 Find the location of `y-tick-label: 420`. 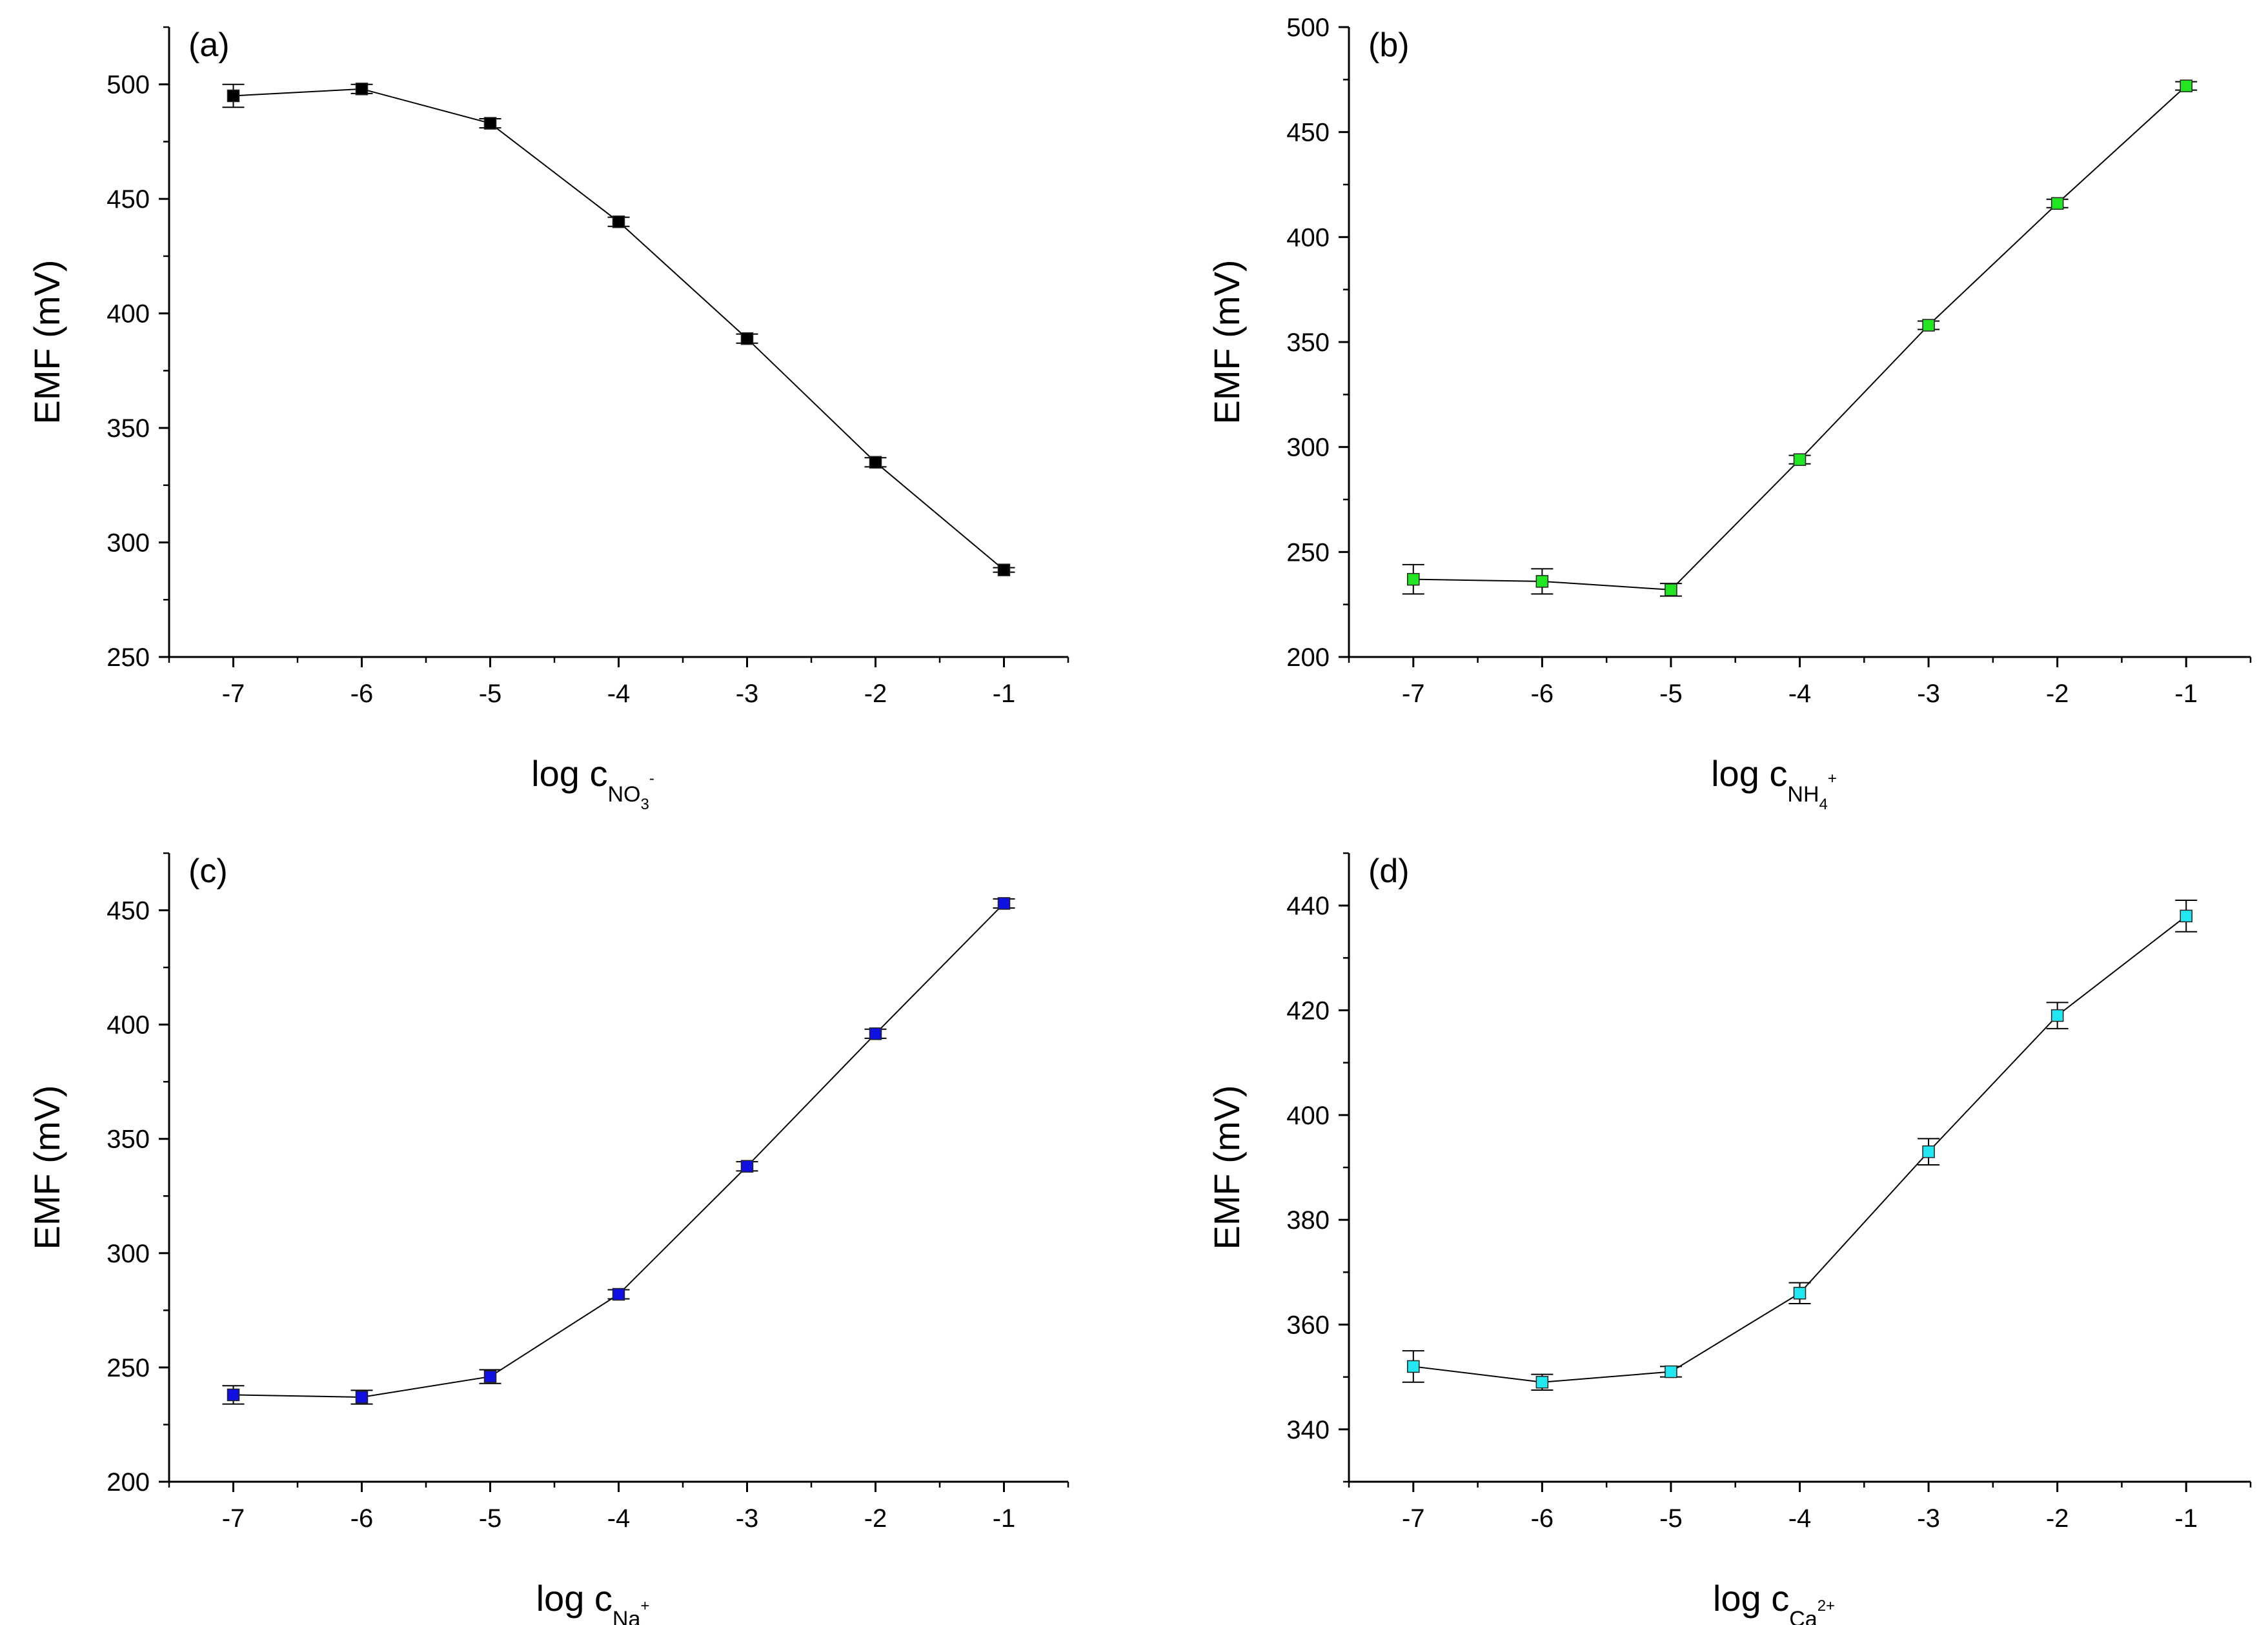

y-tick-label: 420 is located at coordinates (1308, 1011).